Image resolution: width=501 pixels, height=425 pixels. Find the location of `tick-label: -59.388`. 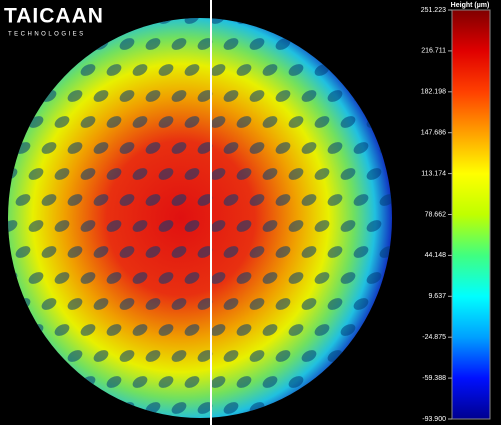

tick-label: -59.388 is located at coordinates (434, 378).